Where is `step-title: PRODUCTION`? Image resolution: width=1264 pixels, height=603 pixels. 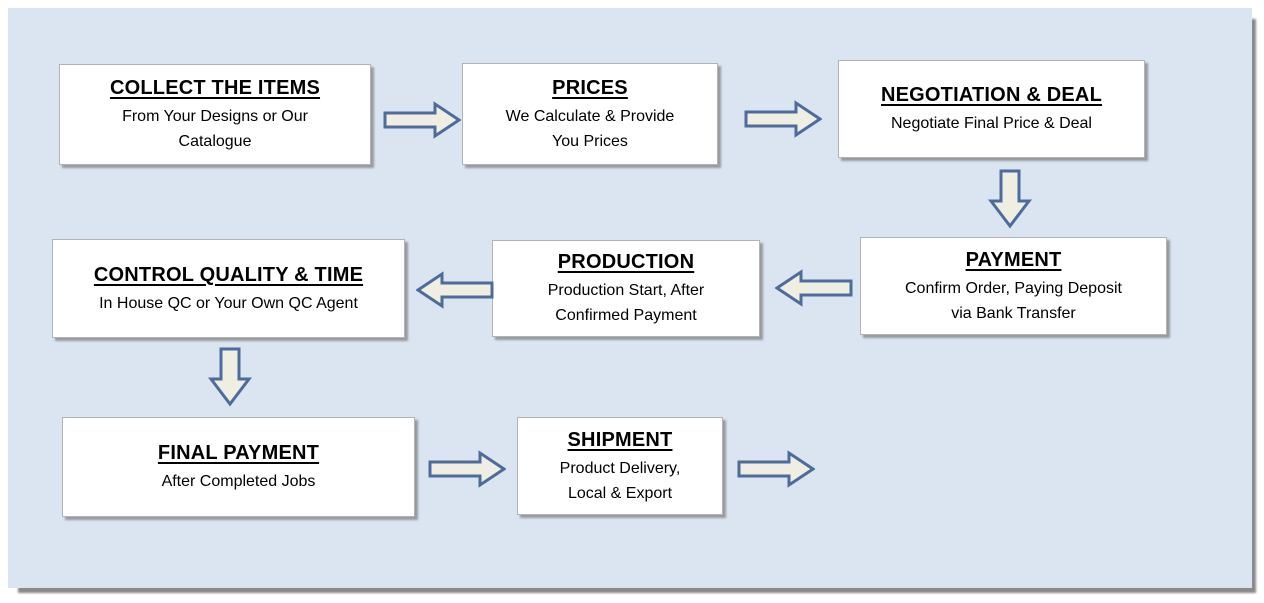
step-title: PRODUCTION is located at coordinates (626, 262).